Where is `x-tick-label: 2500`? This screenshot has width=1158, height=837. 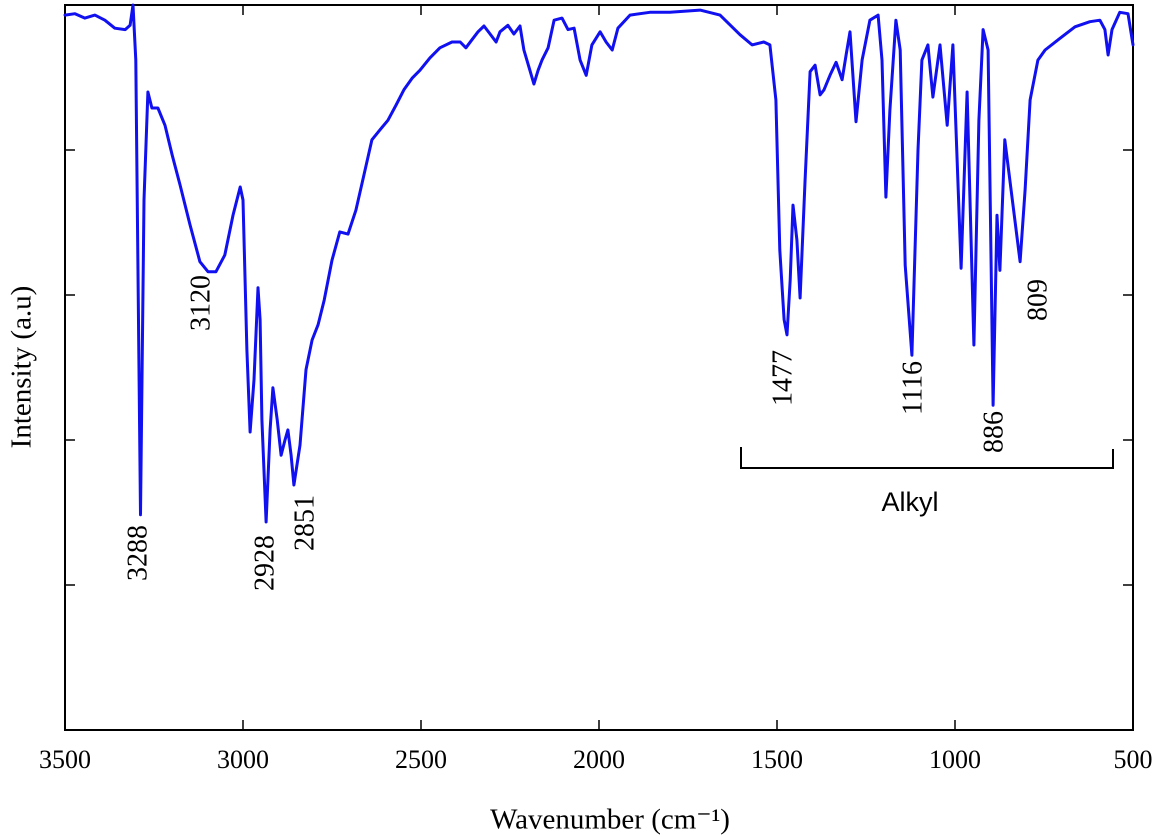
x-tick-label: 2500 is located at coordinates (421, 759).